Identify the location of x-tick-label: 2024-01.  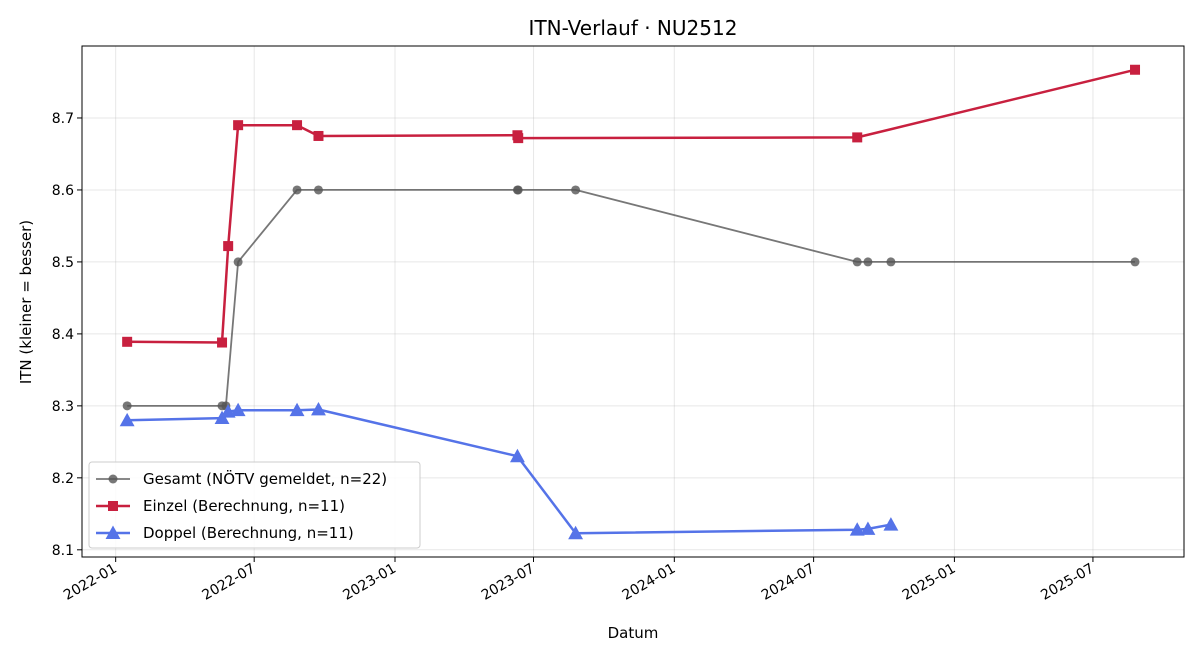
(649, 582).